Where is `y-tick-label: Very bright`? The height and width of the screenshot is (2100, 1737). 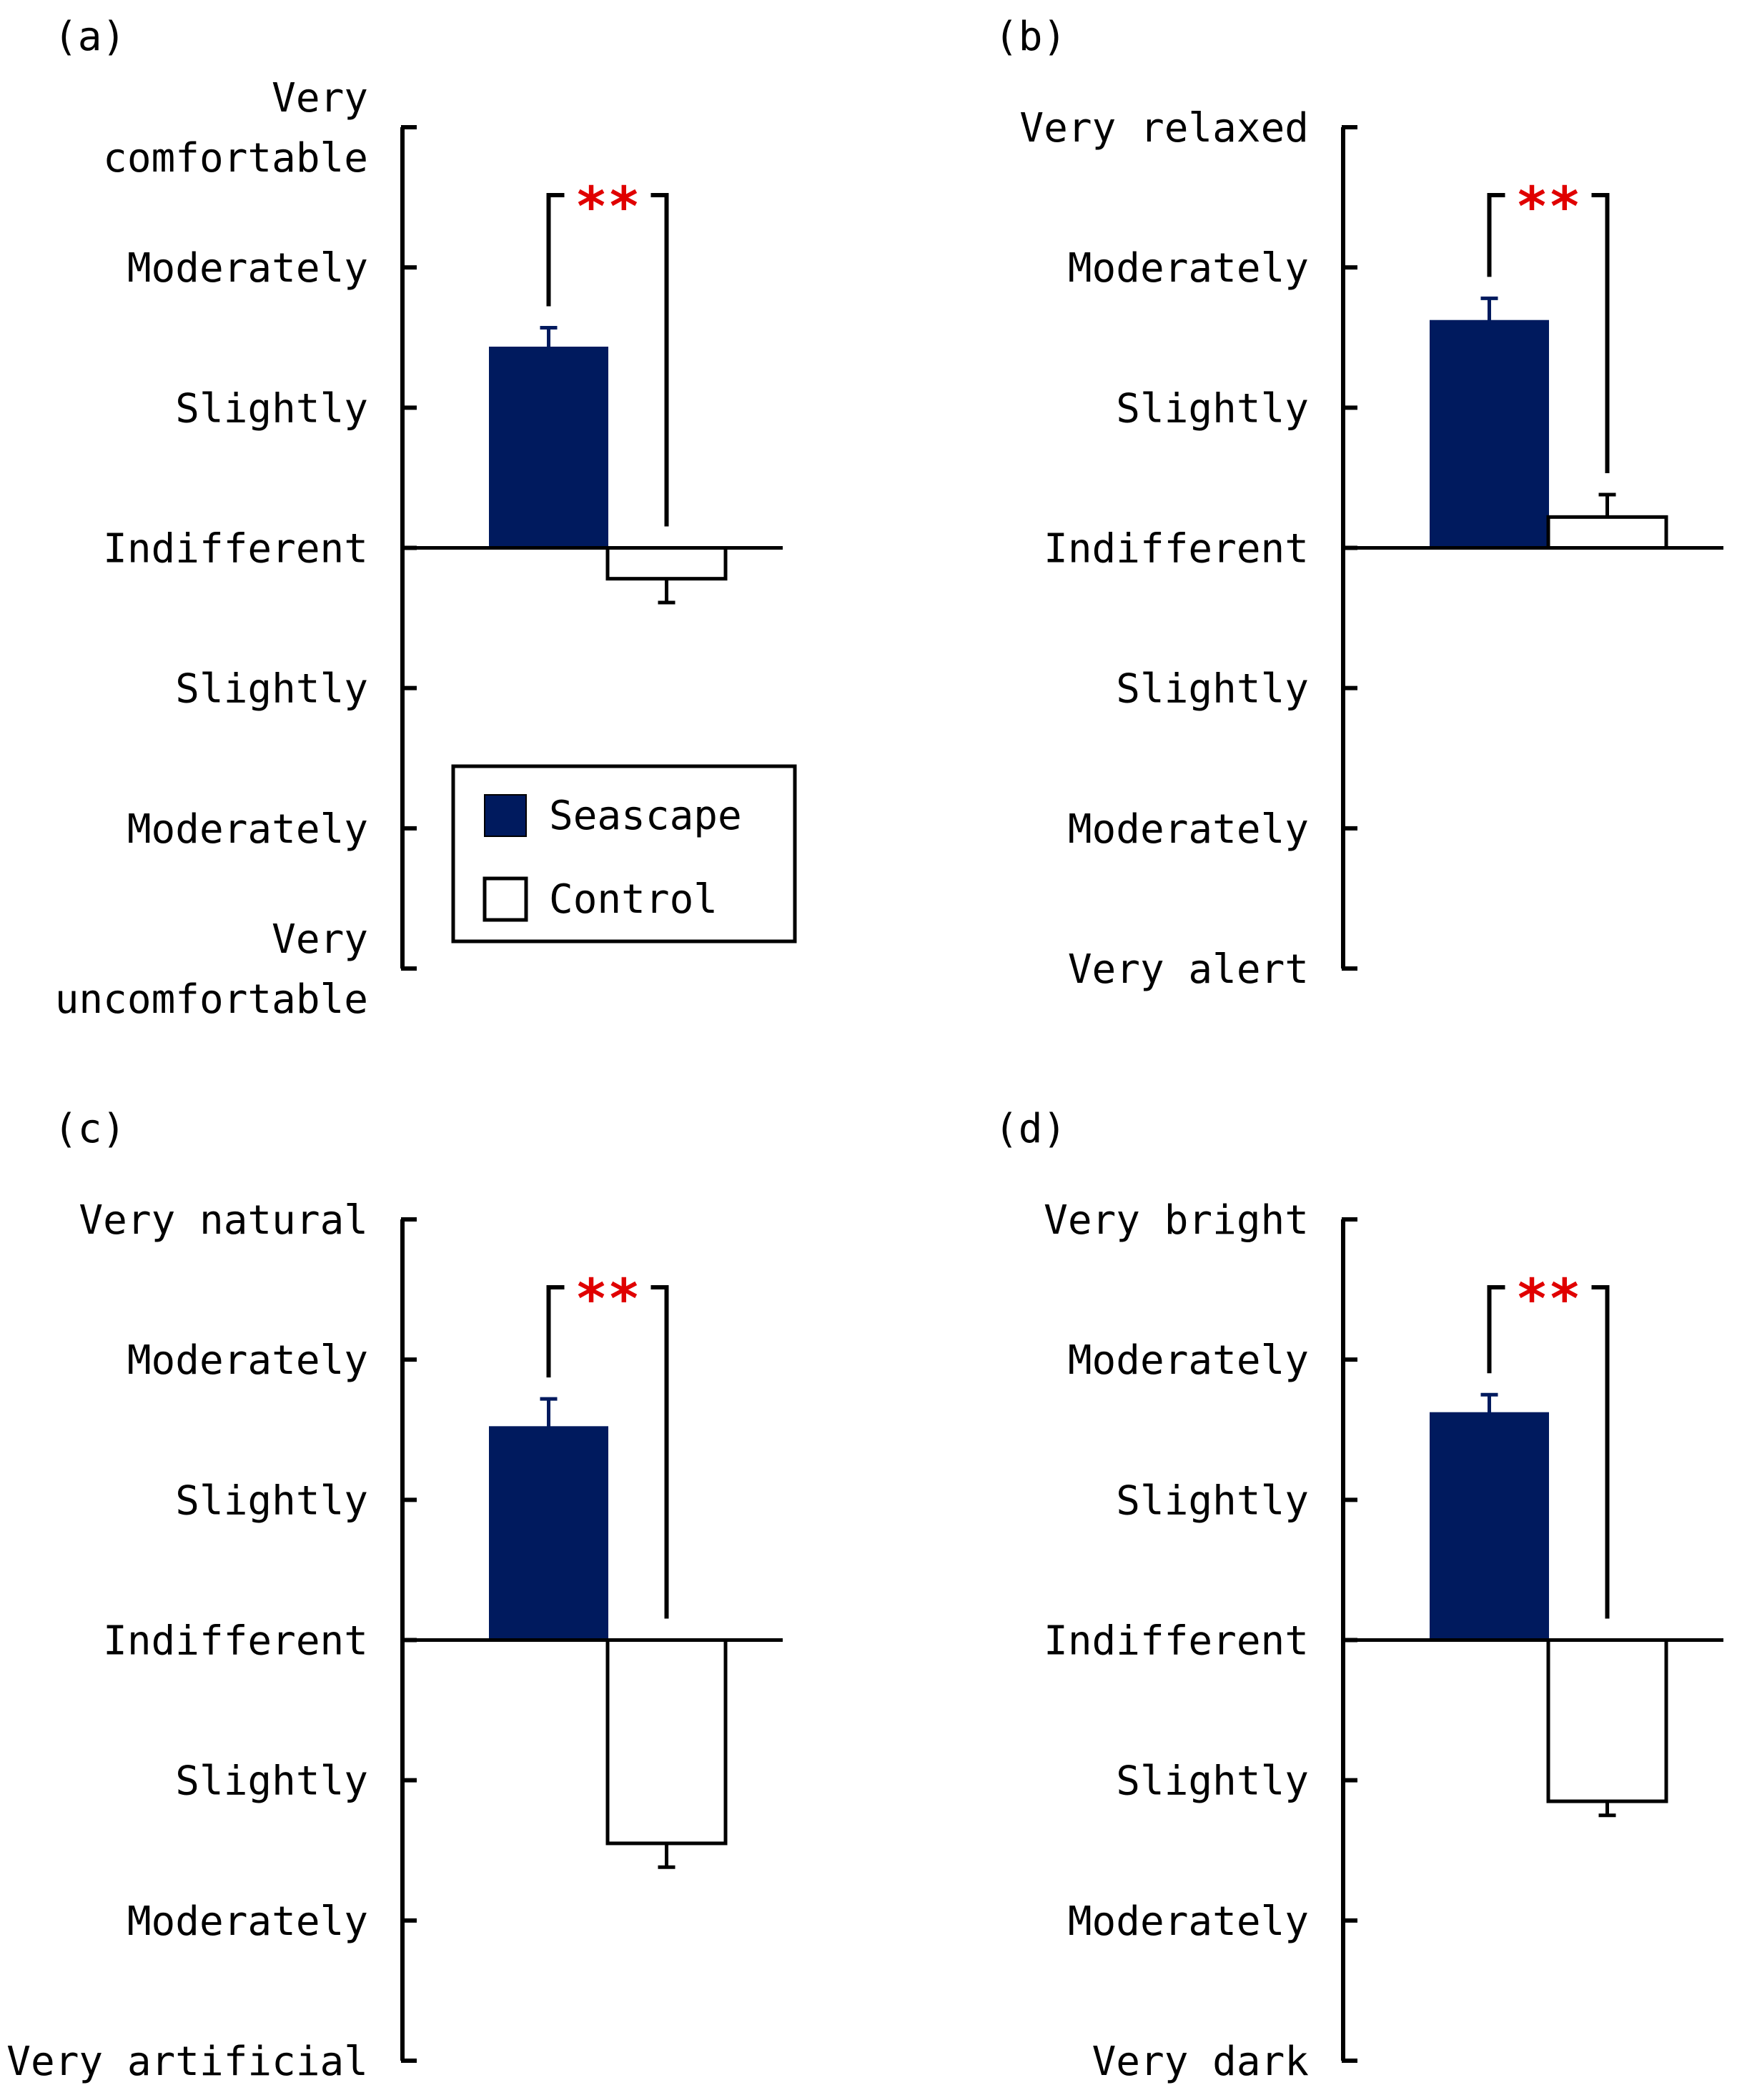
y-tick-label: Very bright is located at coordinates (1176, 1220).